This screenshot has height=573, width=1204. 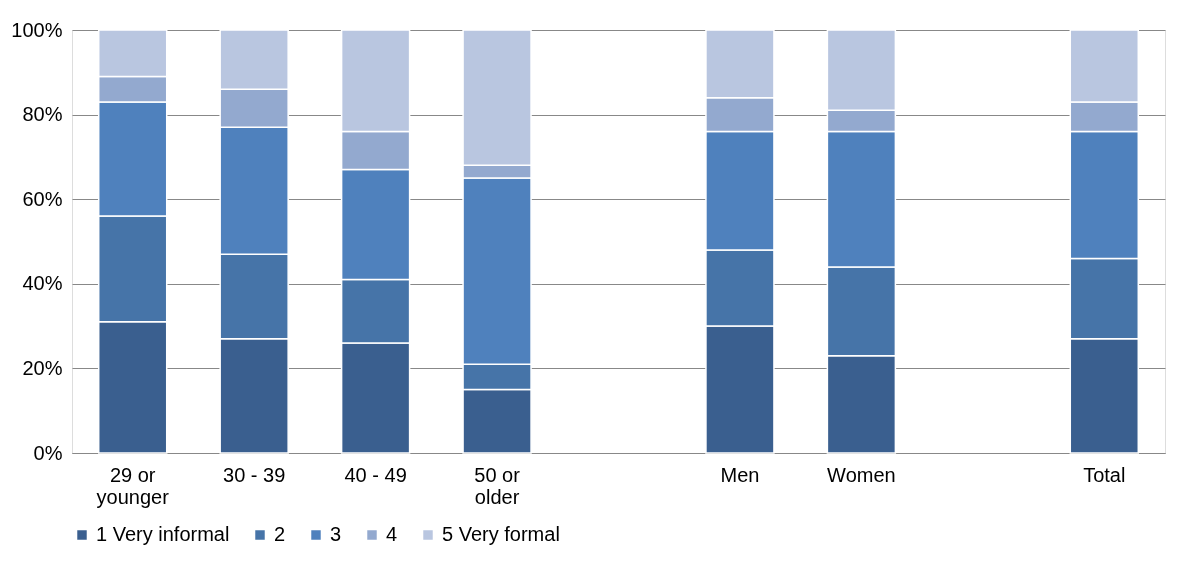 I want to click on y-tick-label: 60%, so click(x=42, y=198).